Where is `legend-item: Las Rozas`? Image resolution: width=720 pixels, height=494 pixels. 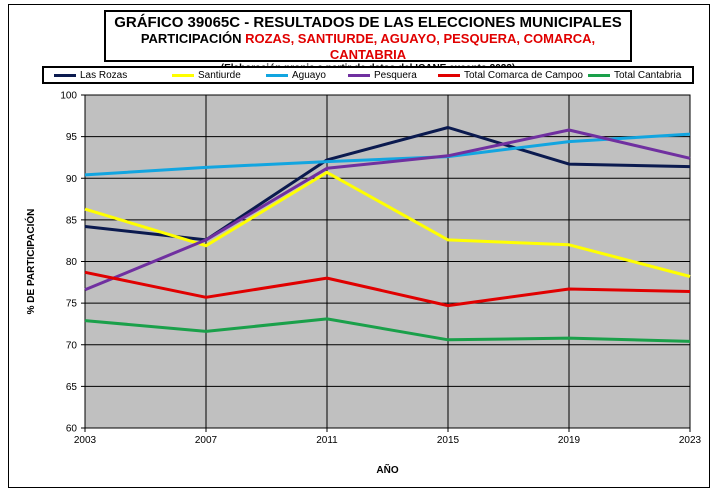
legend-item: Las Rozas is located at coordinates (90, 75).